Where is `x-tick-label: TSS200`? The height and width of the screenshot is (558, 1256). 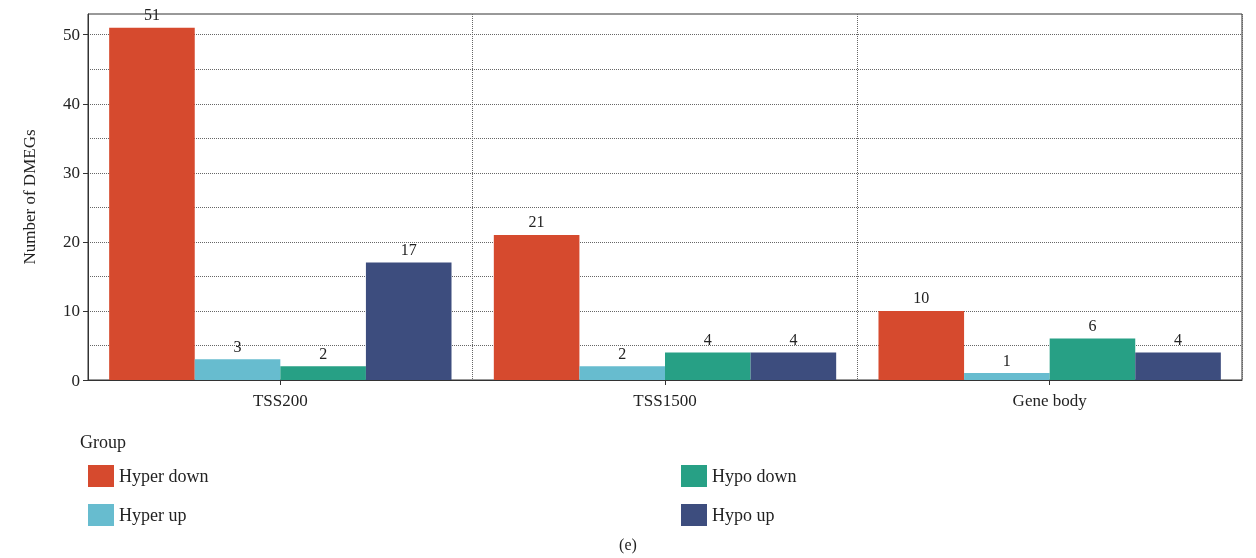 x-tick-label: TSS200 is located at coordinates (280, 400).